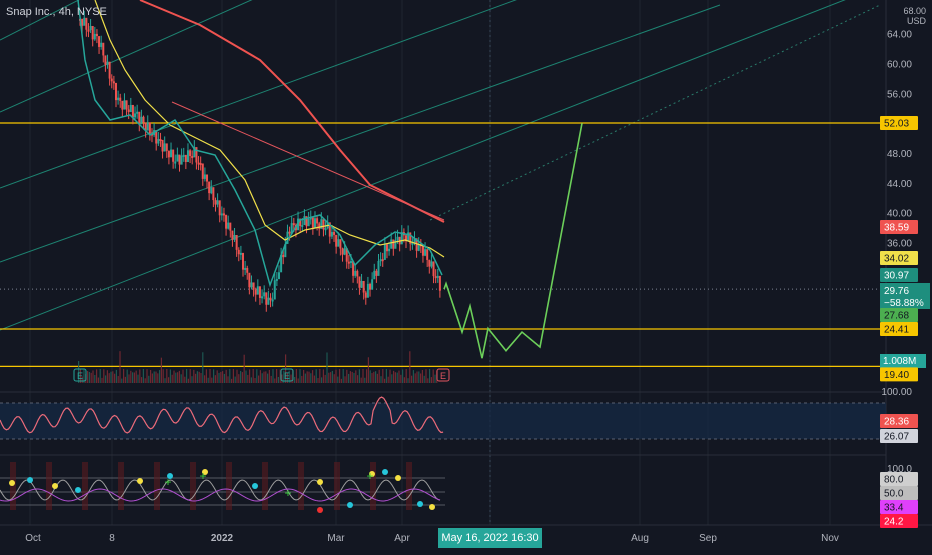 The height and width of the screenshot is (555, 932). Describe the element at coordinates (258, 367) in the screenshot. I see `volume-bars` at that location.